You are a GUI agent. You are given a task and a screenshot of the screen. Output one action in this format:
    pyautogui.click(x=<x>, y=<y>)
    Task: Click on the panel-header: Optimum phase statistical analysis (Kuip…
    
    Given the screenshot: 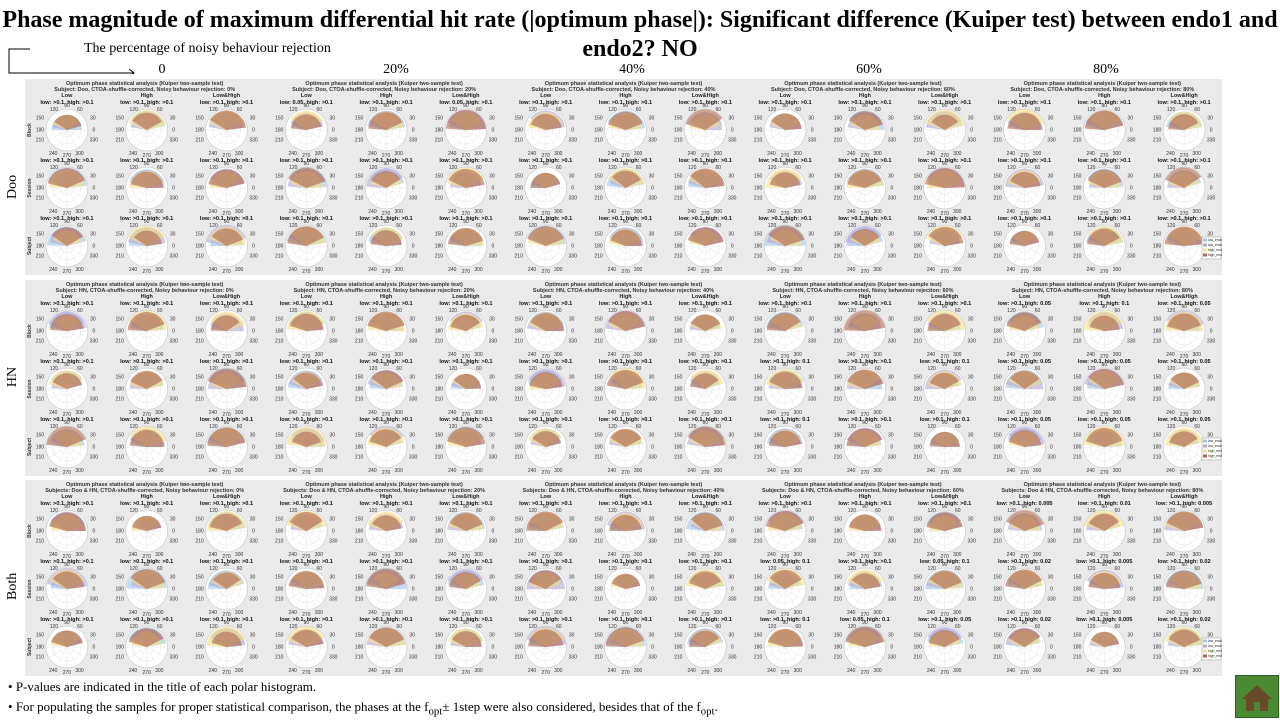 What is the action you would take?
    pyautogui.click(x=1103, y=84)
    